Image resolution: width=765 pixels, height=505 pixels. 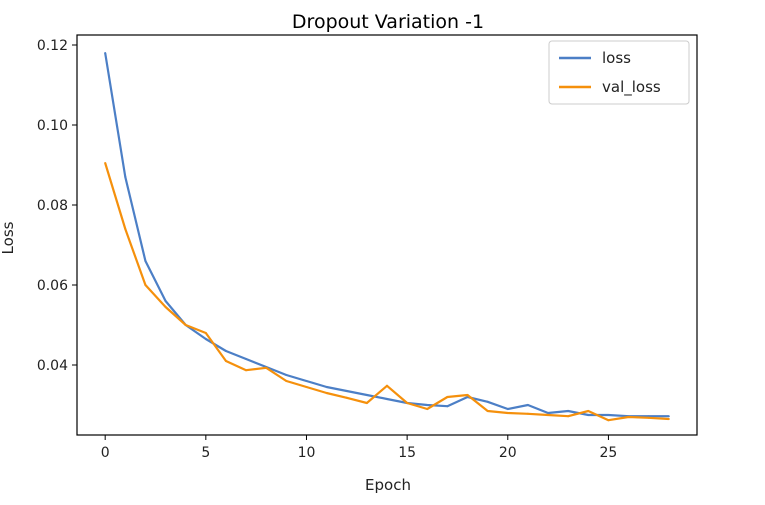 I want to click on x-tick-label: 25, so click(x=609, y=453).